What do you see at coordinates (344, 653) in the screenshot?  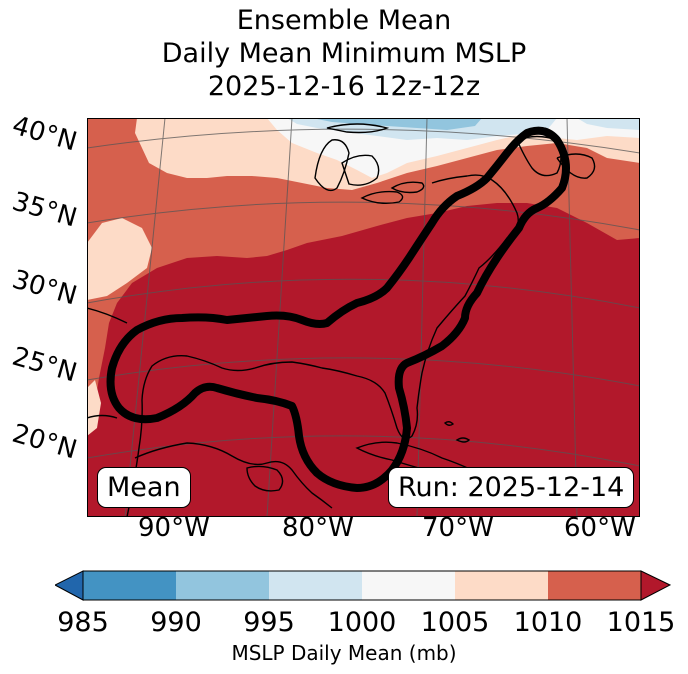 I see `colorbar-title: MSLP Daily Mean (mb)` at bounding box center [344, 653].